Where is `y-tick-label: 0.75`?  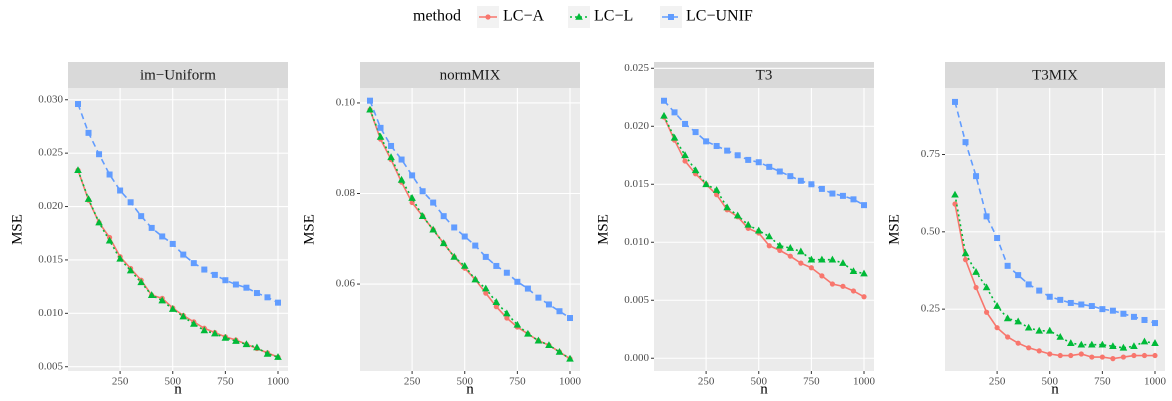
y-tick-label: 0.75 is located at coordinates (931, 154).